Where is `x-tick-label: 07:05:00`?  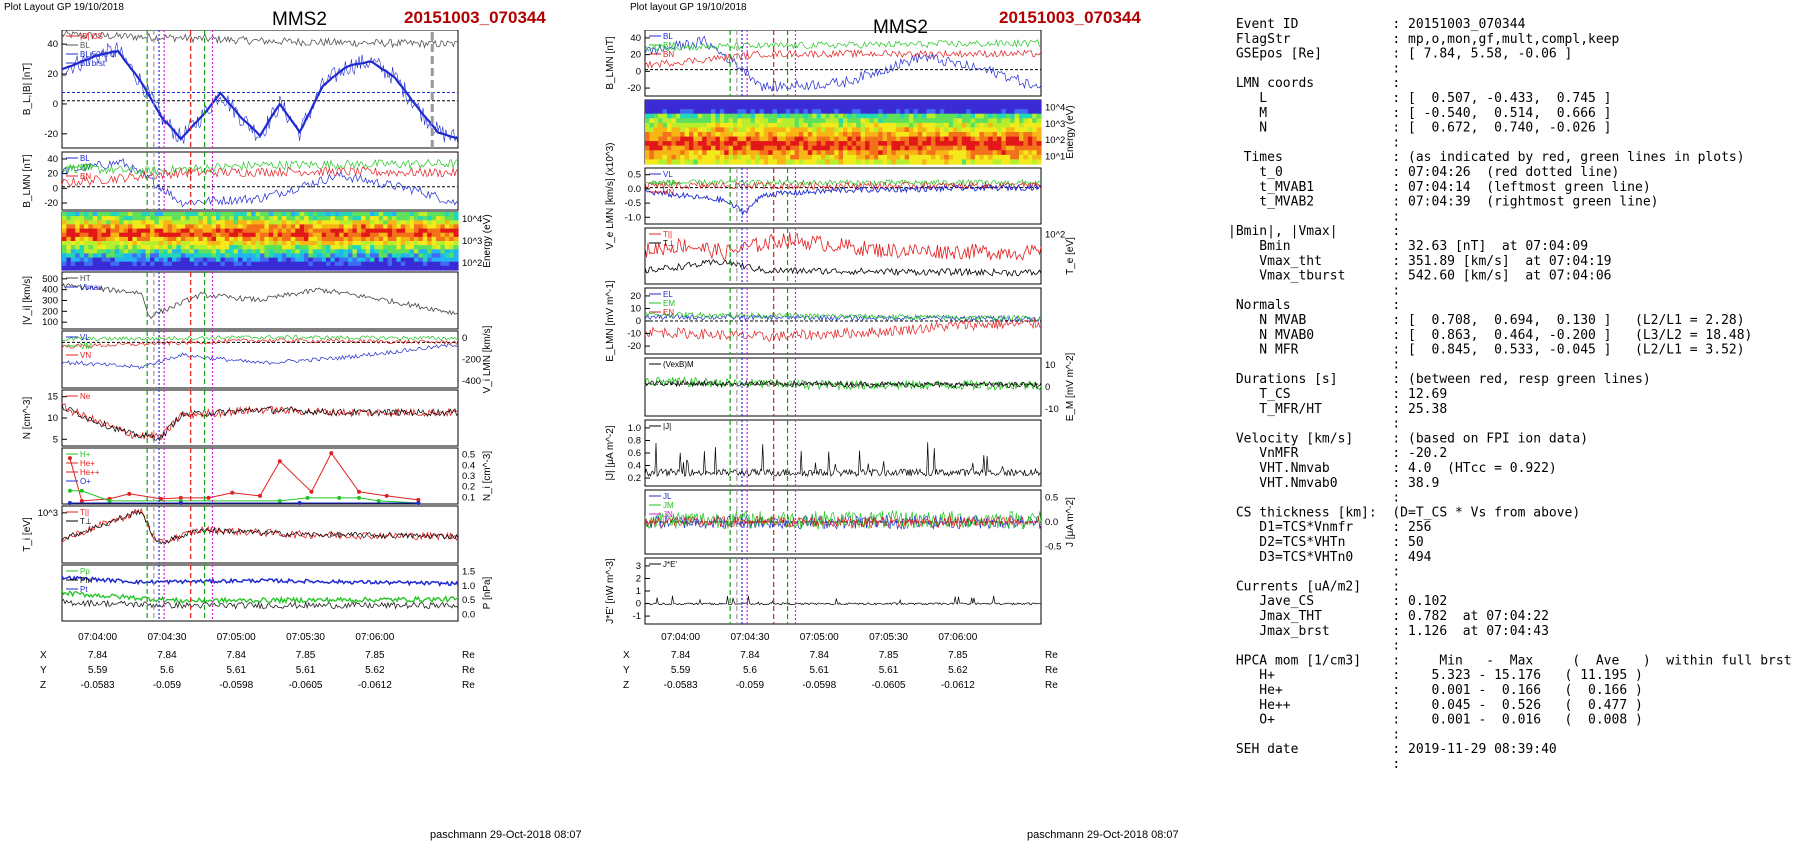 x-tick-label: 07:05:00 is located at coordinates (236, 637).